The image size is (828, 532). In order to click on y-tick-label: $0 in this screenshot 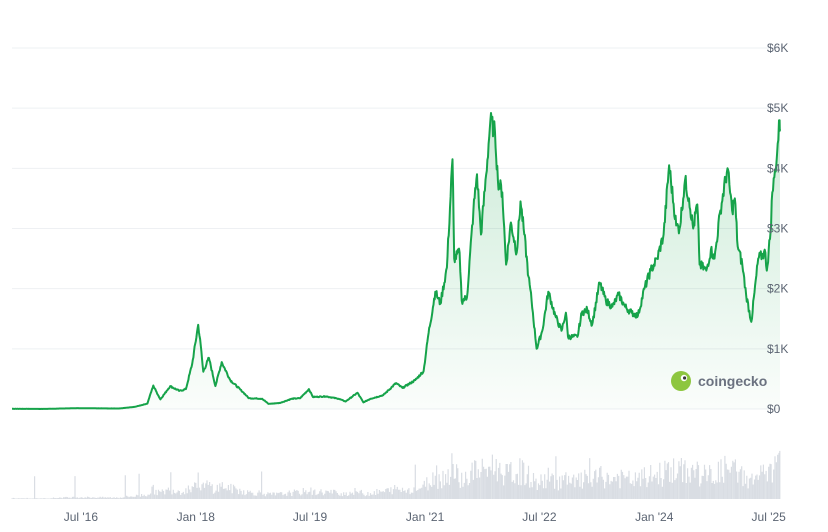, I will do `click(774, 409)`.